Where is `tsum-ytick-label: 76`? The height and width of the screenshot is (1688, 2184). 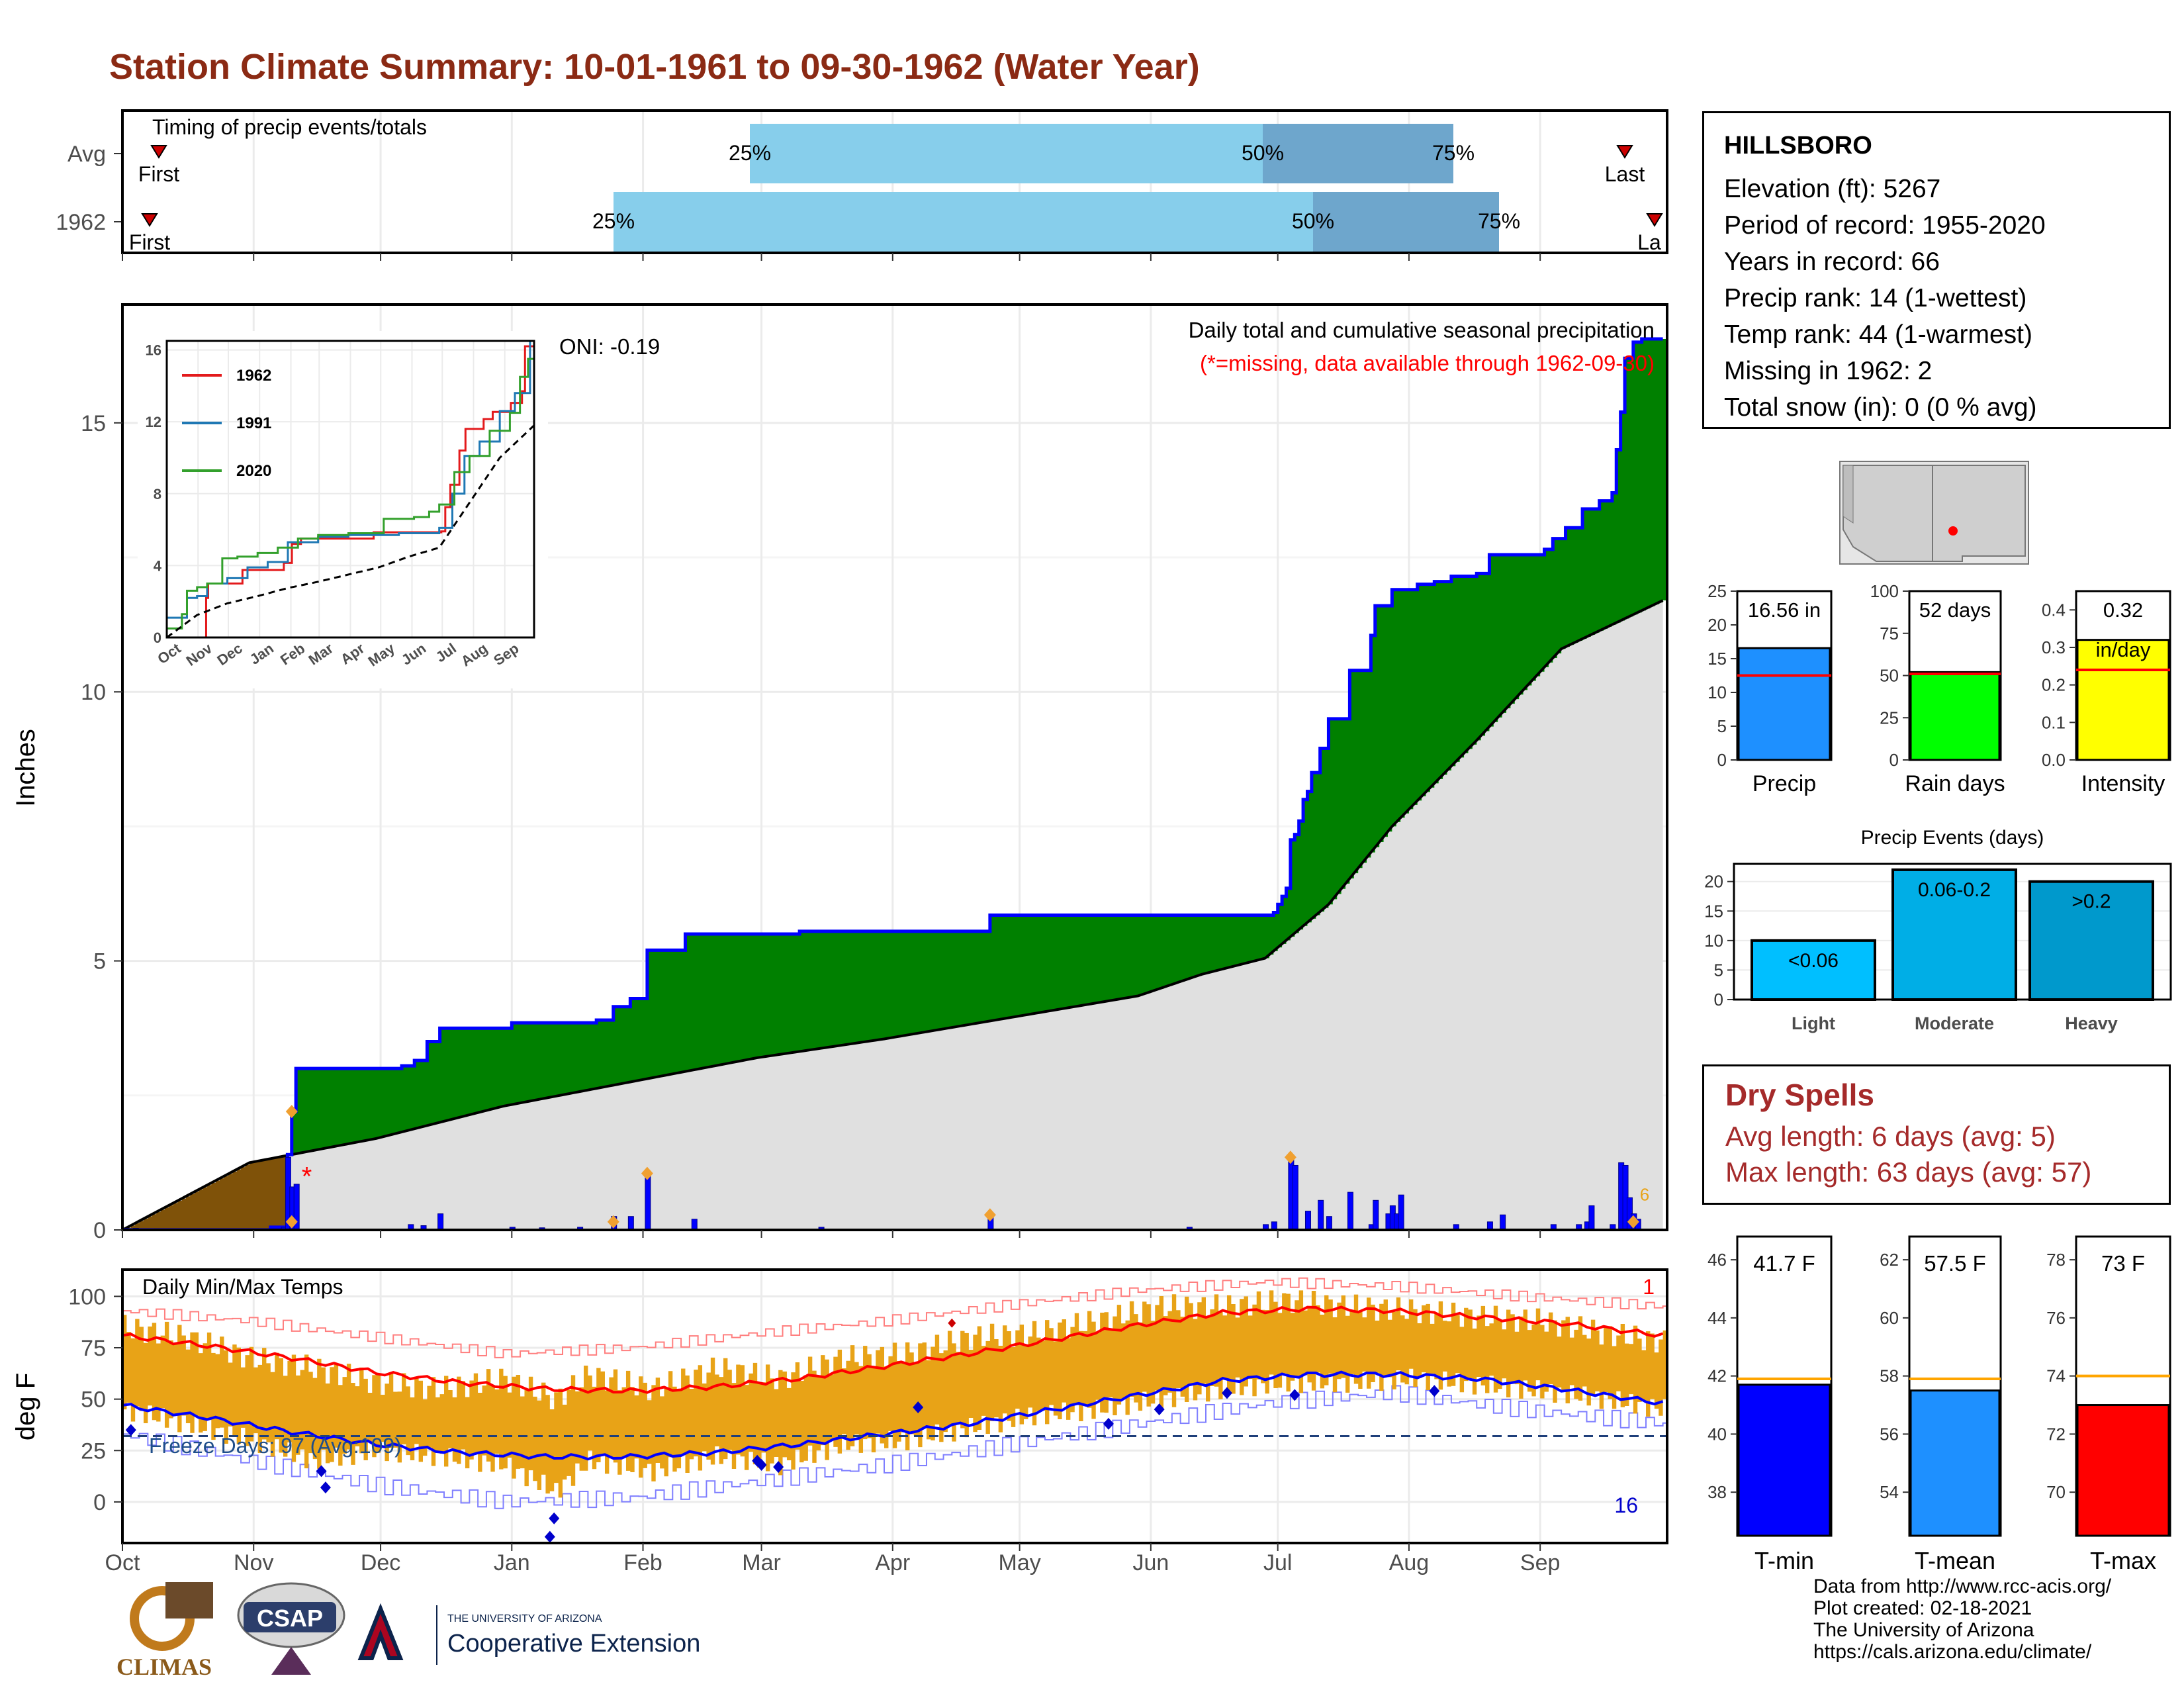
tsum-ytick-label: 76 is located at coordinates (2056, 1318).